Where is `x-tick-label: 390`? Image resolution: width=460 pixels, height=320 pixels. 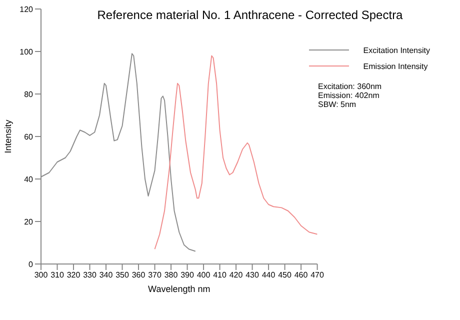 x-tick-label: 390 is located at coordinates (187, 275).